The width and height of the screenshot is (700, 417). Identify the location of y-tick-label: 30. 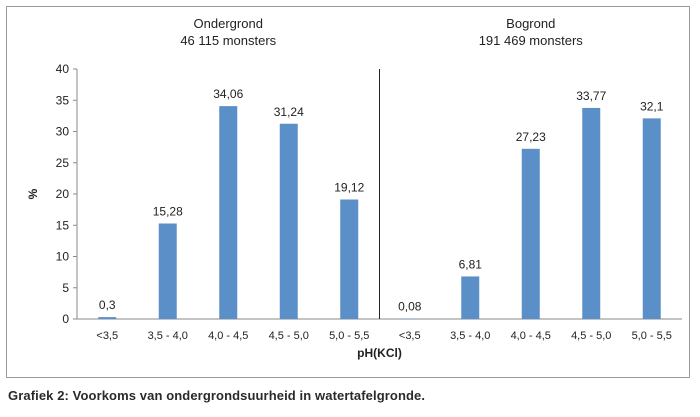
(63, 132).